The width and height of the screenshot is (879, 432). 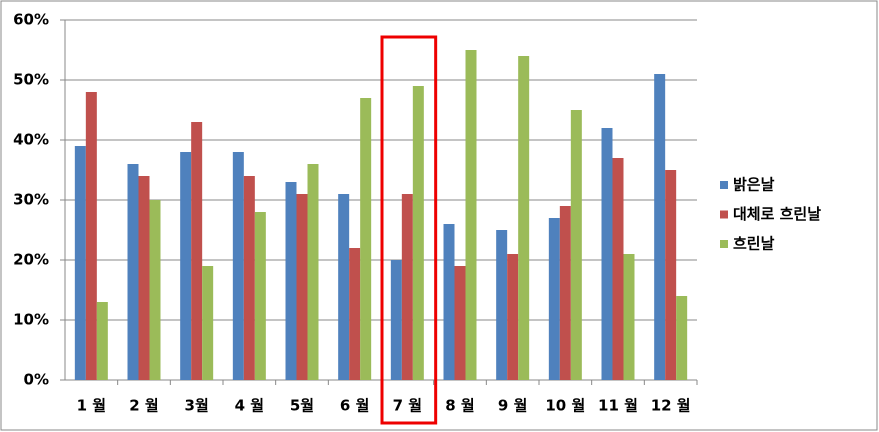 I want to click on x-tick-label: 2 월, so click(x=143, y=406).